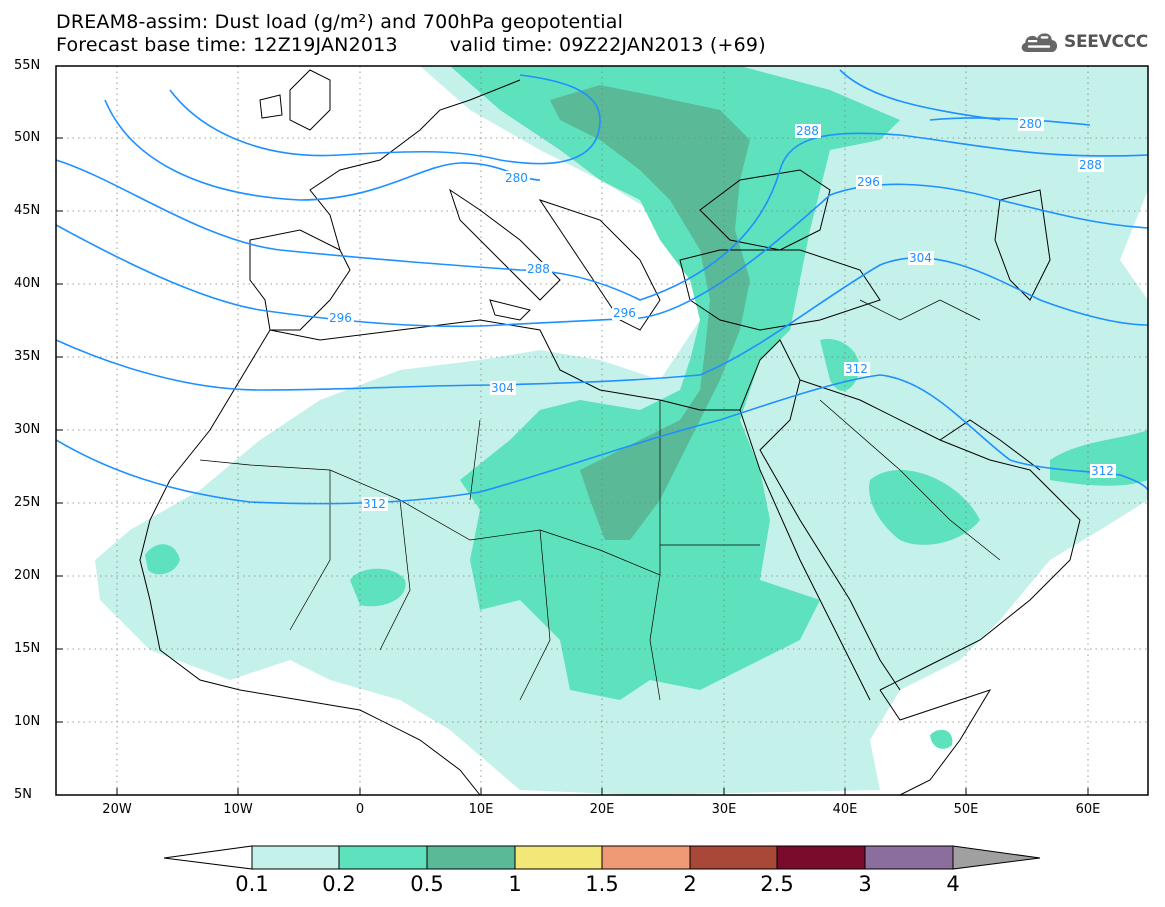 The height and width of the screenshot is (907, 1165). What do you see at coordinates (920, 95) in the screenshot?
I see `contour-304-tail` at bounding box center [920, 95].